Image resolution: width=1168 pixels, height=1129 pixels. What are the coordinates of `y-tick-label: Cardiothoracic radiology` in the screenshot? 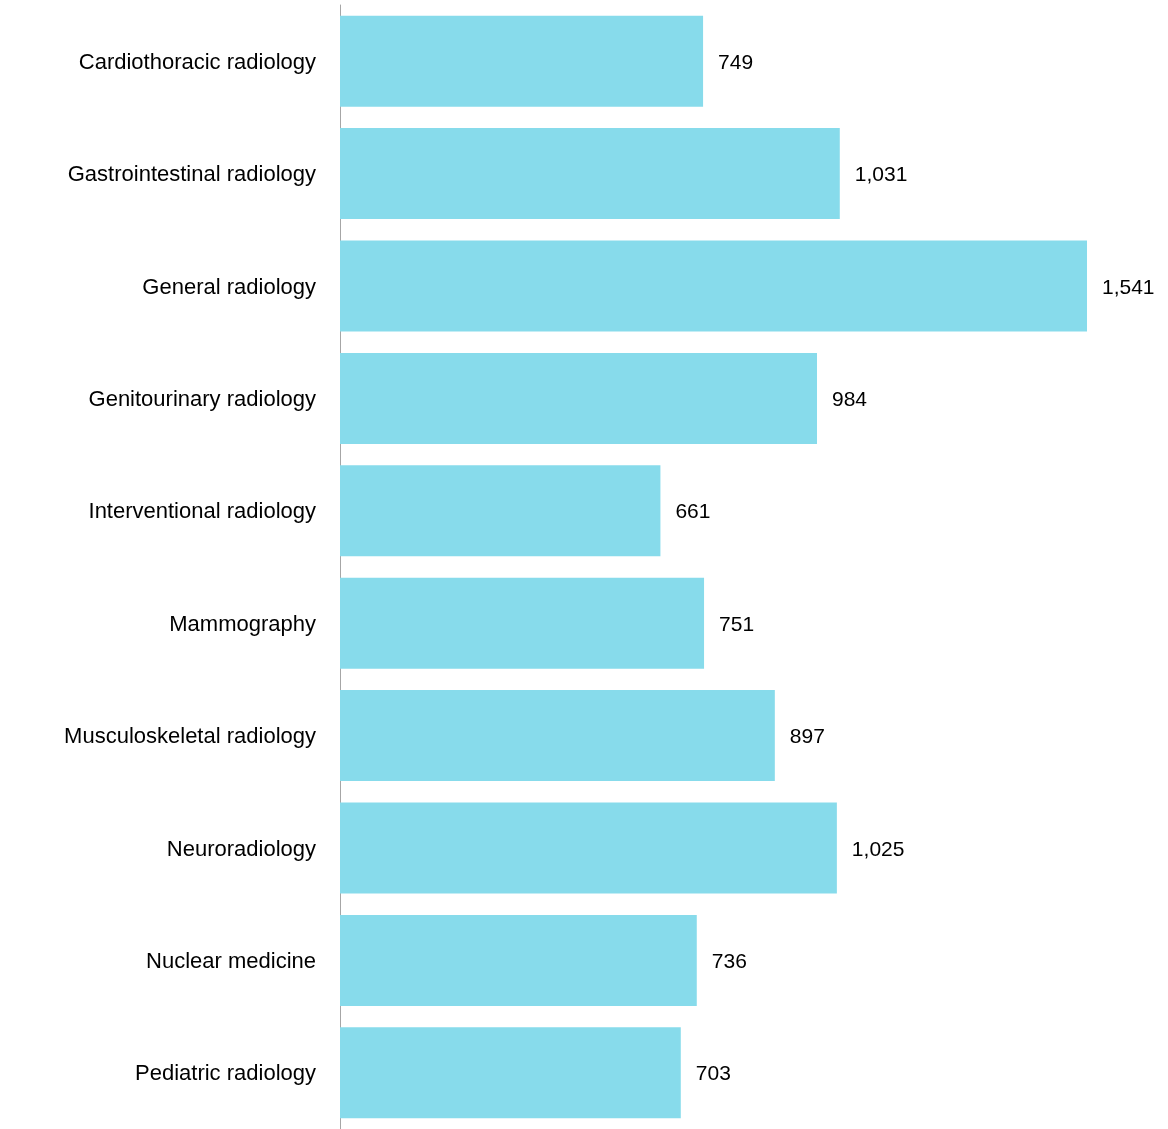 It's located at (197, 61).